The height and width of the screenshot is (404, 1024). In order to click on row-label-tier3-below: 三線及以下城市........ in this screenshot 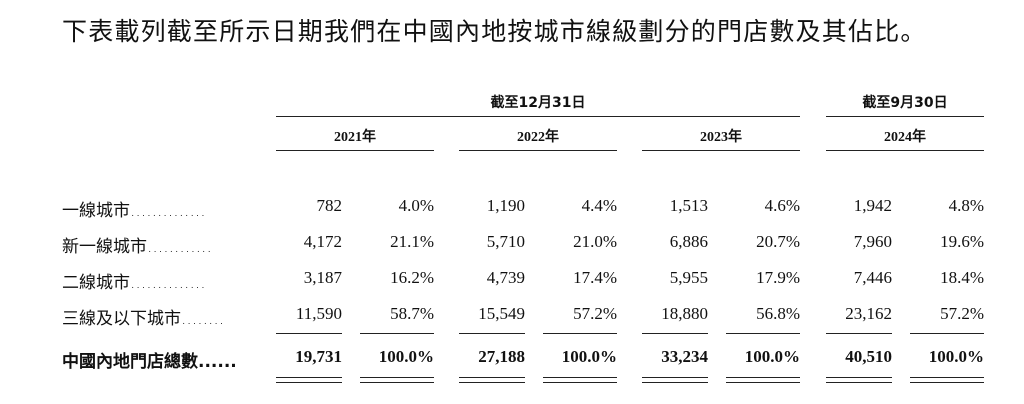, I will do `click(143, 319)`.